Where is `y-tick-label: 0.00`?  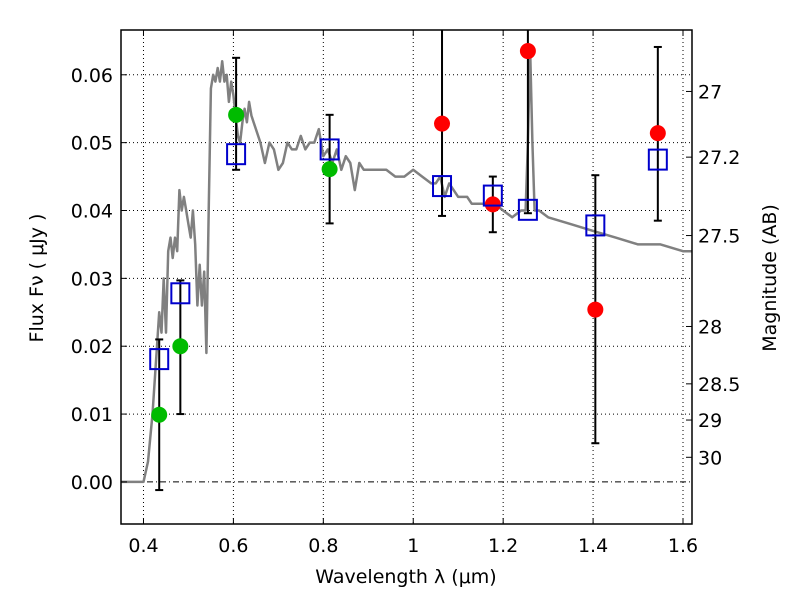 y-tick-label: 0.00 is located at coordinates (92, 483).